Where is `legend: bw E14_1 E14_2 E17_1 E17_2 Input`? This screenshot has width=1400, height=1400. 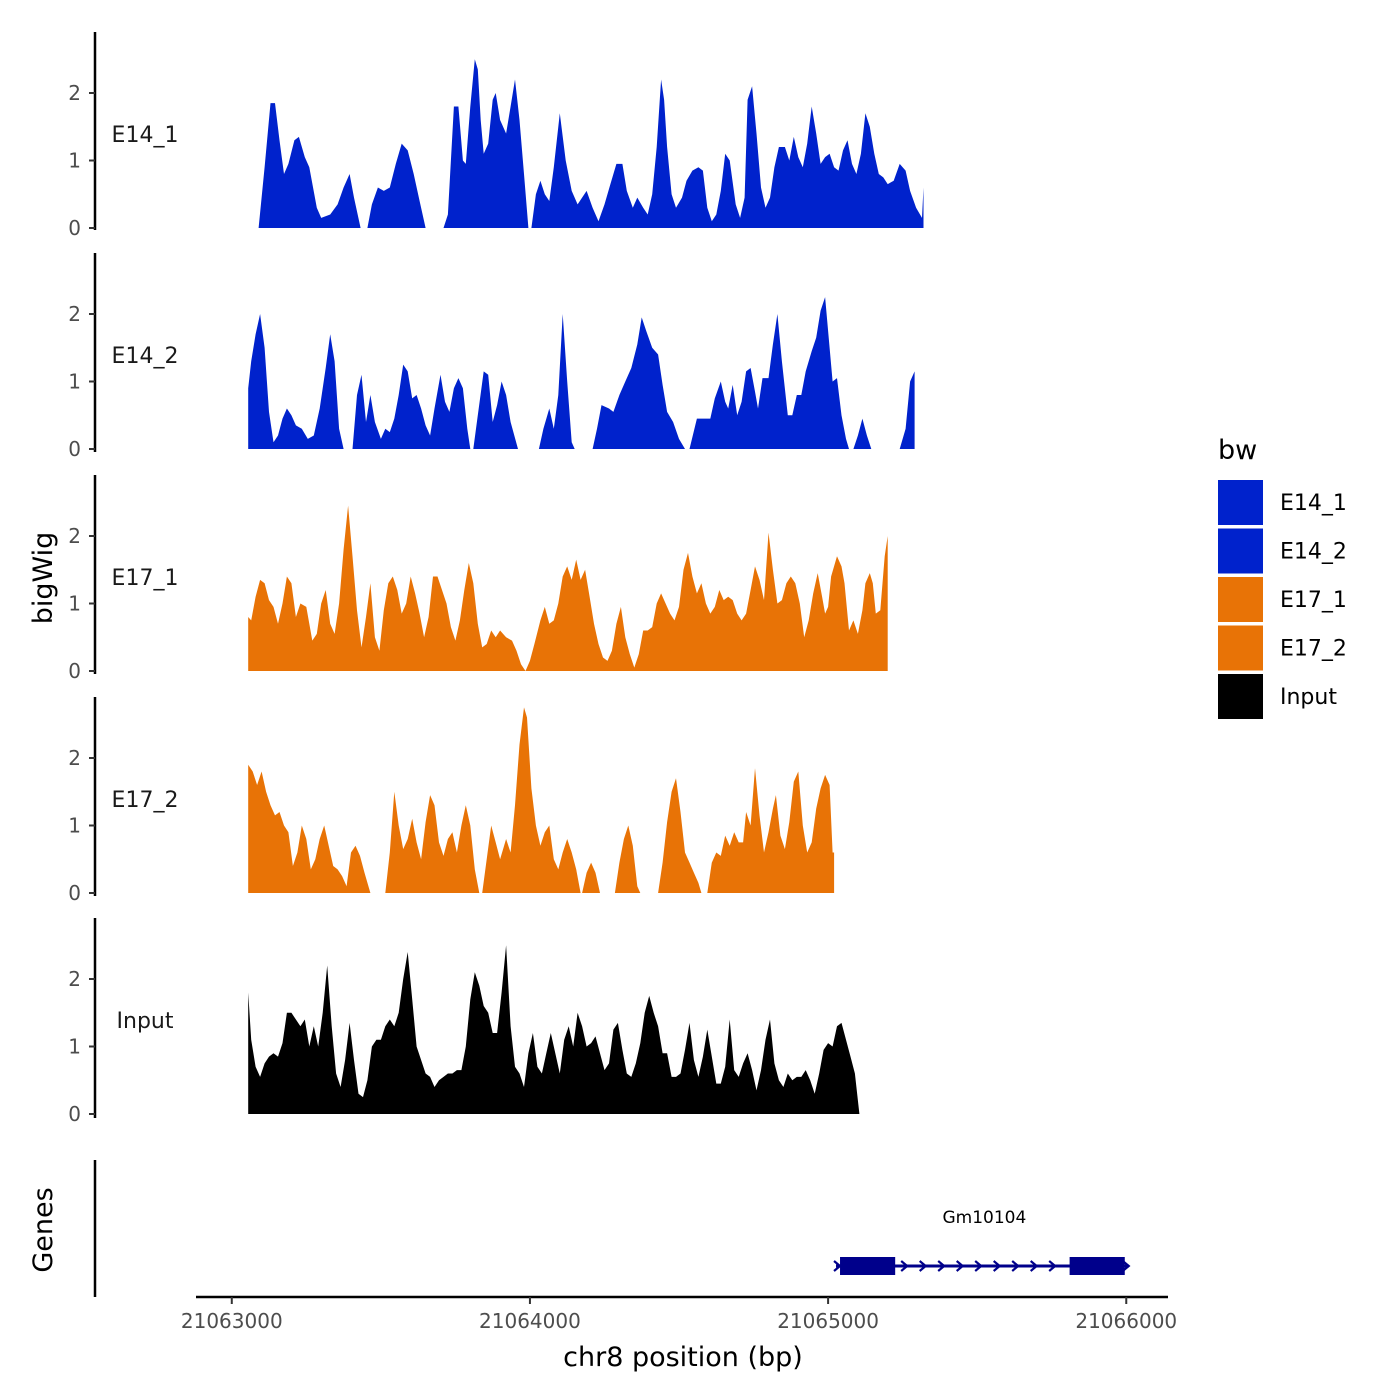 legend: bw E14_1 E14_2 E17_1 E17_2 Input is located at coordinates (1282, 577).